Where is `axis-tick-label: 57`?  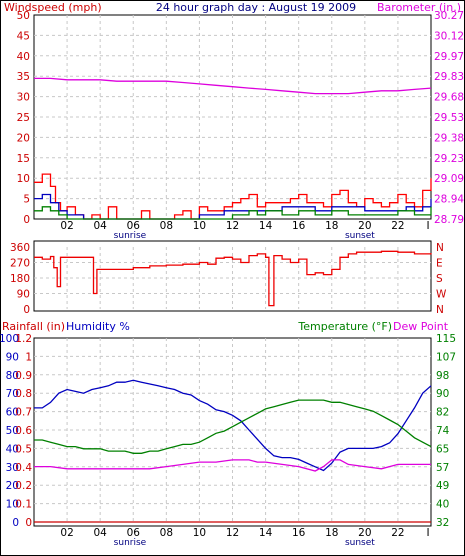
axis-tick-label: 57 is located at coordinates (442, 468).